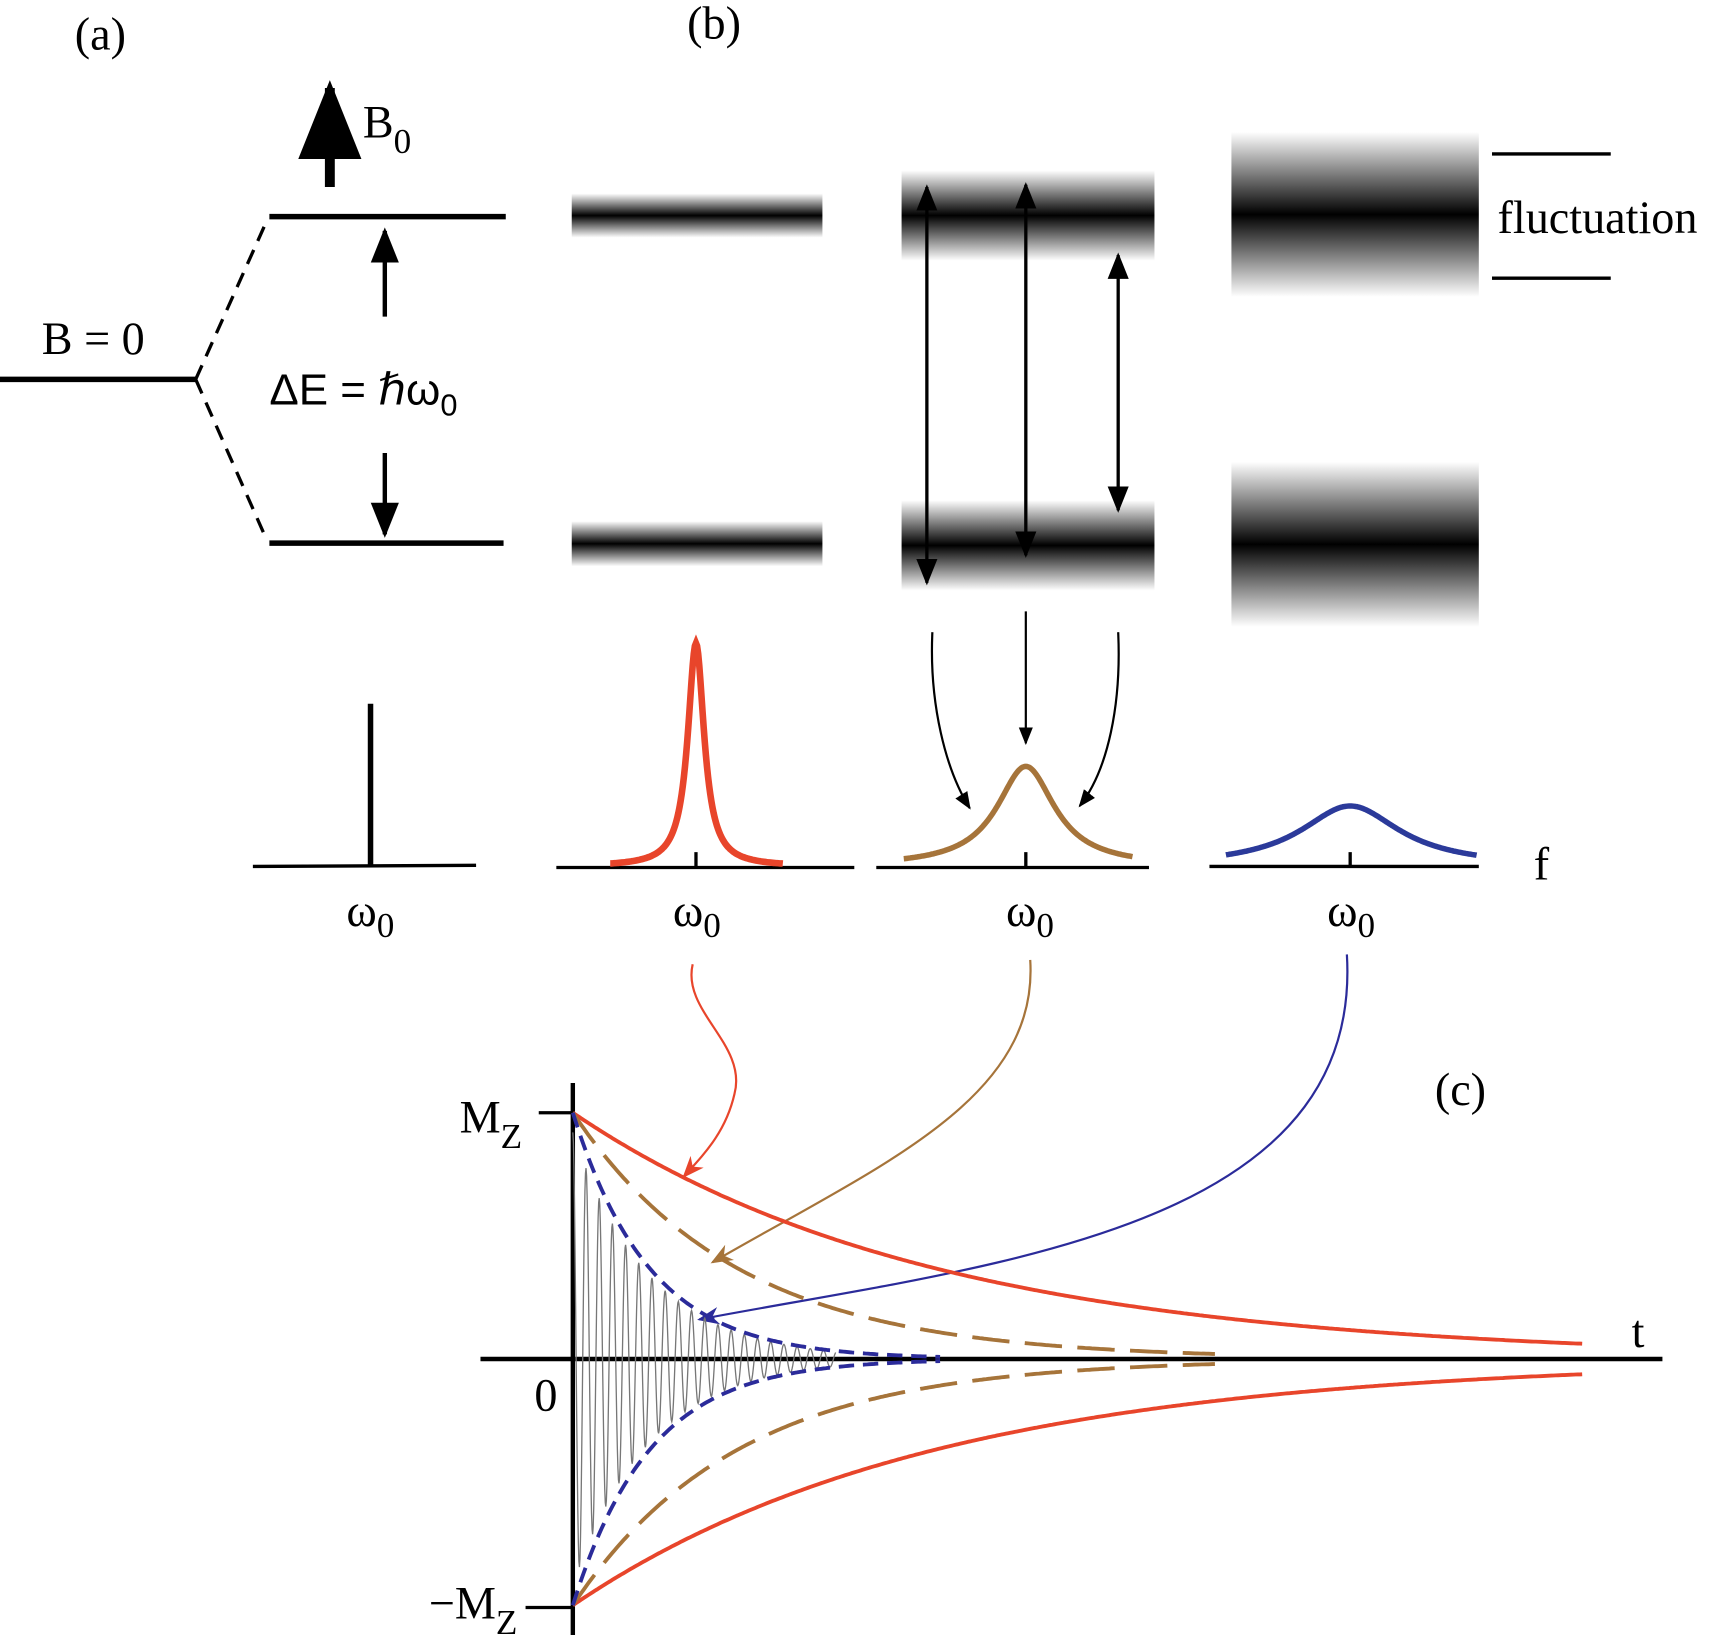  What do you see at coordinates (363, 394) in the screenshot?
I see `splitting-label: ΔE = ℏω0` at bounding box center [363, 394].